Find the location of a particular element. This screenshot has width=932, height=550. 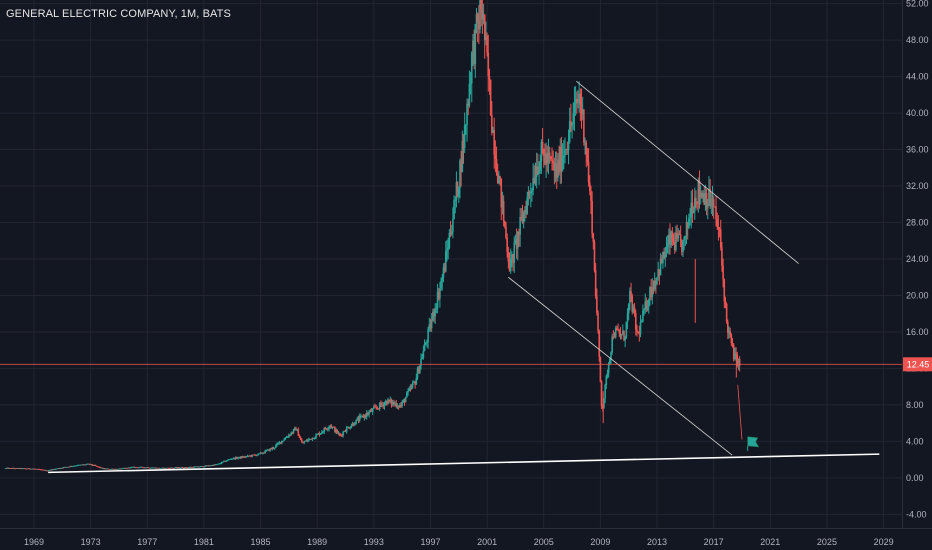

x-tick-label: 1981 is located at coordinates (204, 542).